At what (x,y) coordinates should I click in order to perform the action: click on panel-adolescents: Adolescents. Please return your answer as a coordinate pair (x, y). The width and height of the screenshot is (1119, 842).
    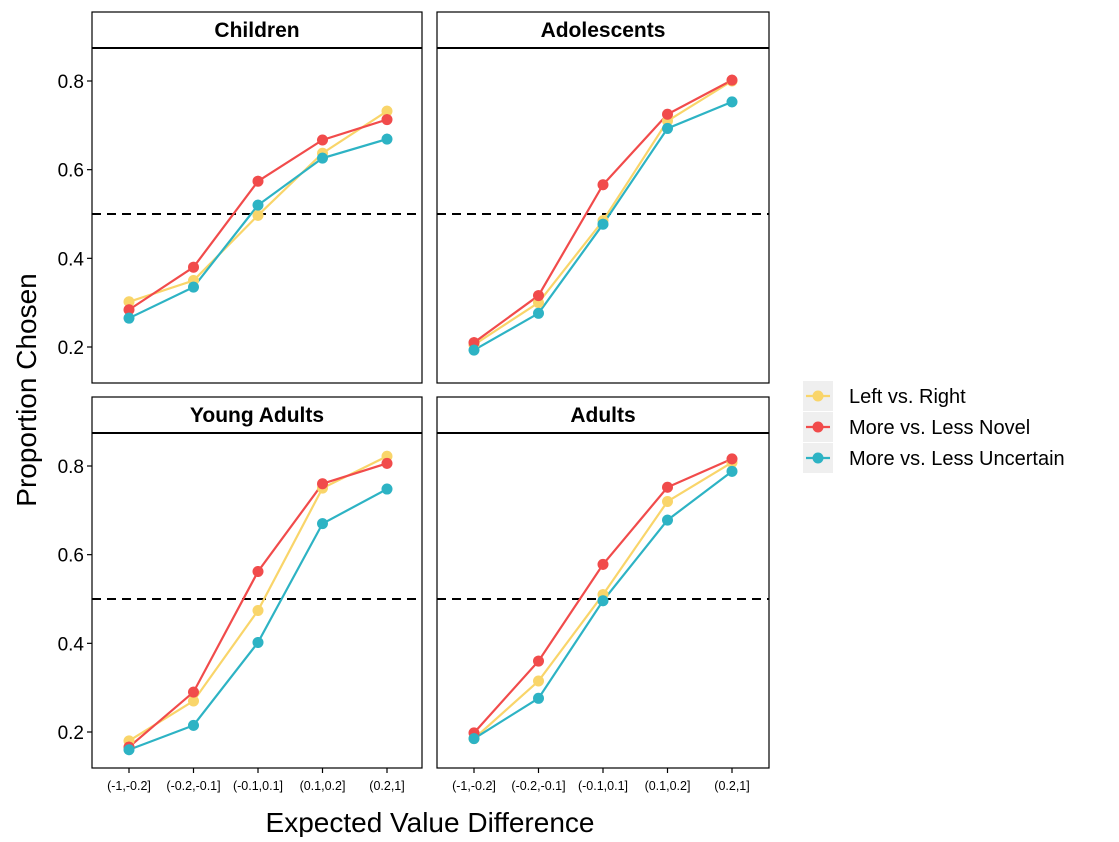
    Looking at the image, I should click on (603, 197).